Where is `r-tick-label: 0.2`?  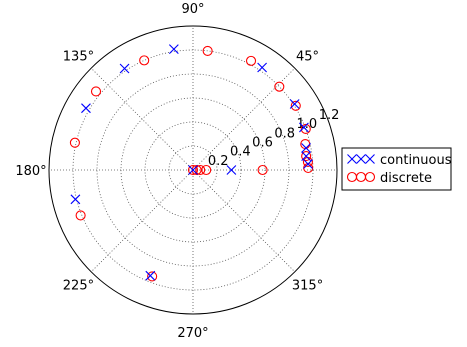 r-tick-label: 0.2 is located at coordinates (218, 161).